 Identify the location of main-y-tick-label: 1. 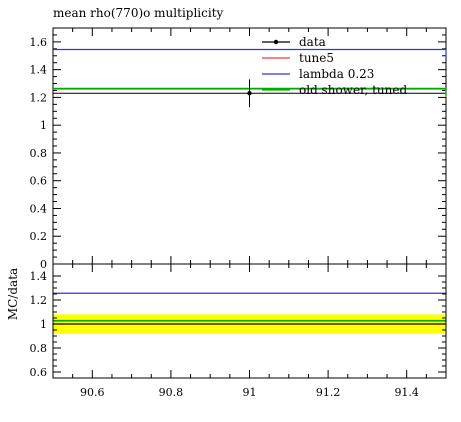
(43, 125).